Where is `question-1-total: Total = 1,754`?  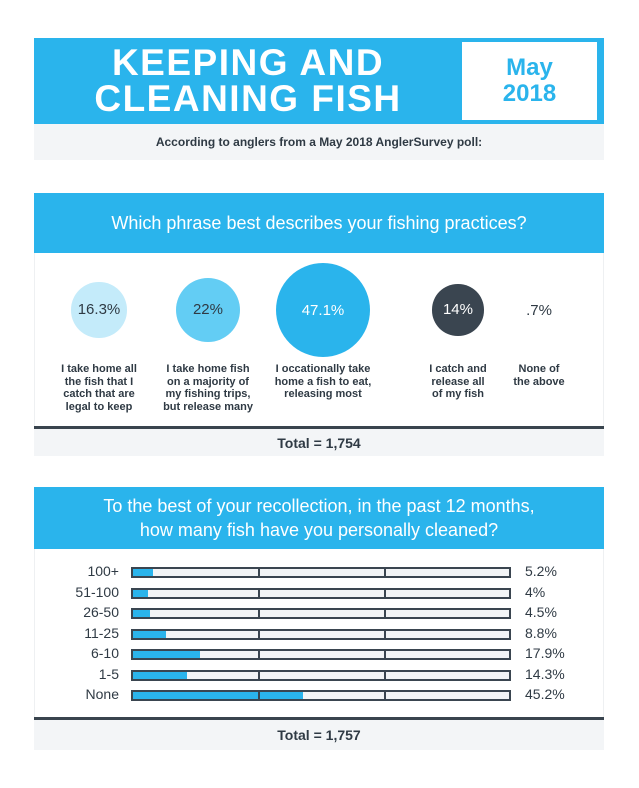 question-1-total: Total = 1,754 is located at coordinates (319, 442).